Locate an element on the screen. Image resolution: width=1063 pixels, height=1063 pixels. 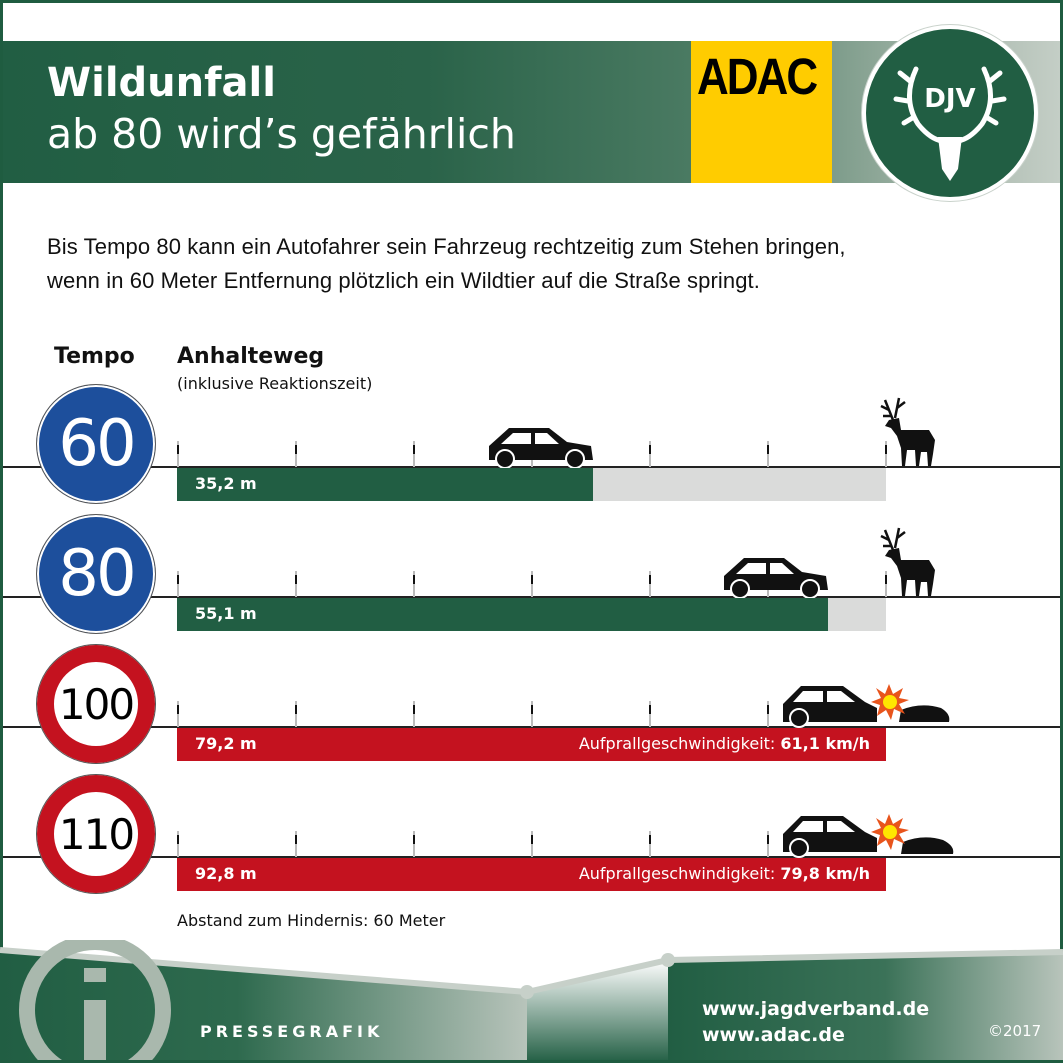
speed-sign-80: 80 is located at coordinates (96, 574).